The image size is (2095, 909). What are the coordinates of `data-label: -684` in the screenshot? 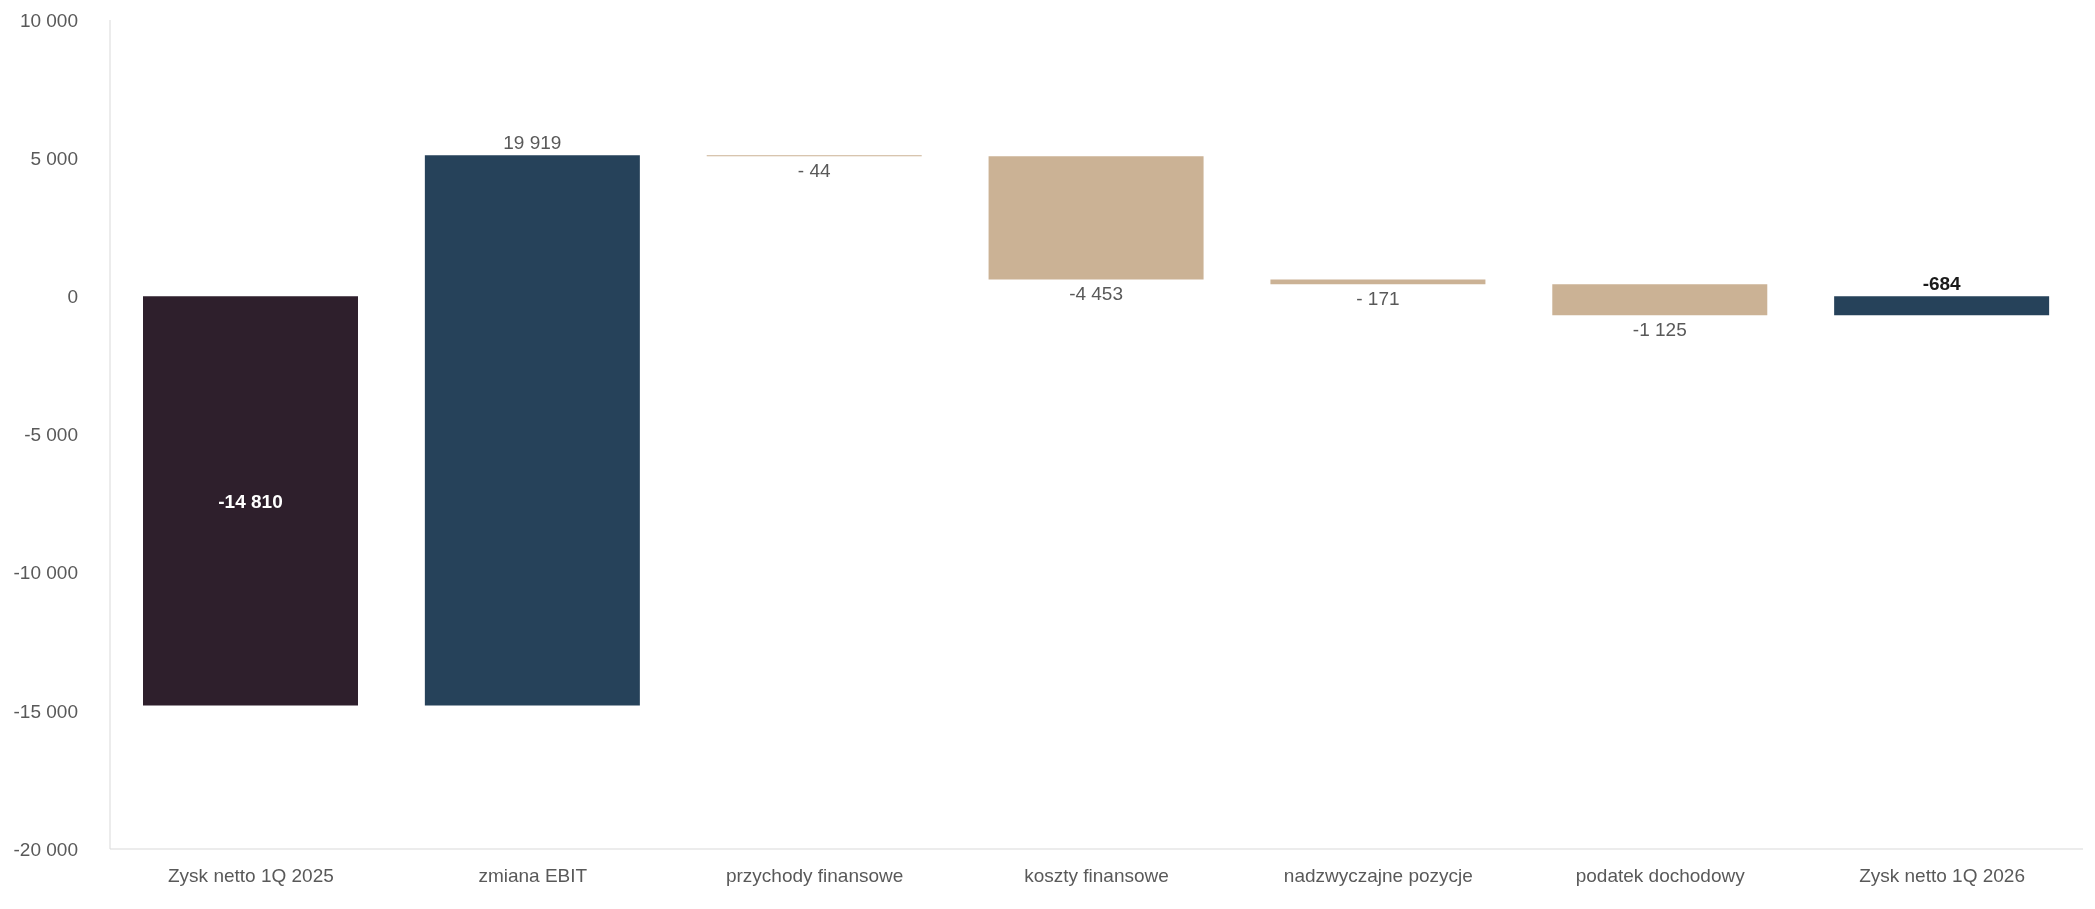 It's located at (1942, 284).